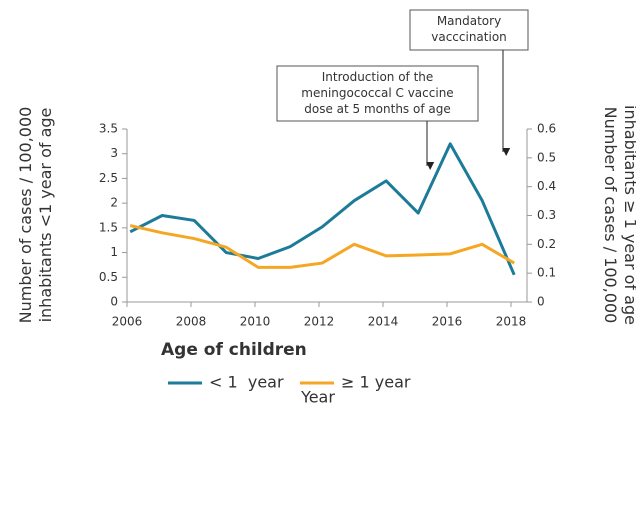 The height and width of the screenshot is (509, 636). Describe the element at coordinates (447, 322) in the screenshot. I see `x-tick-label: 2016` at that location.